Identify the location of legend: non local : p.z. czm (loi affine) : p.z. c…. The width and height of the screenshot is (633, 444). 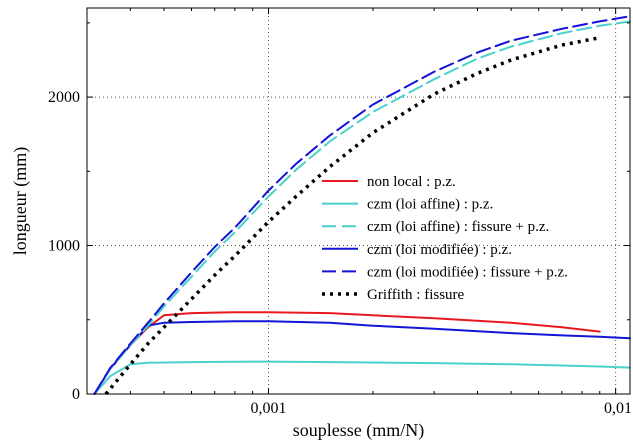
(445, 238).